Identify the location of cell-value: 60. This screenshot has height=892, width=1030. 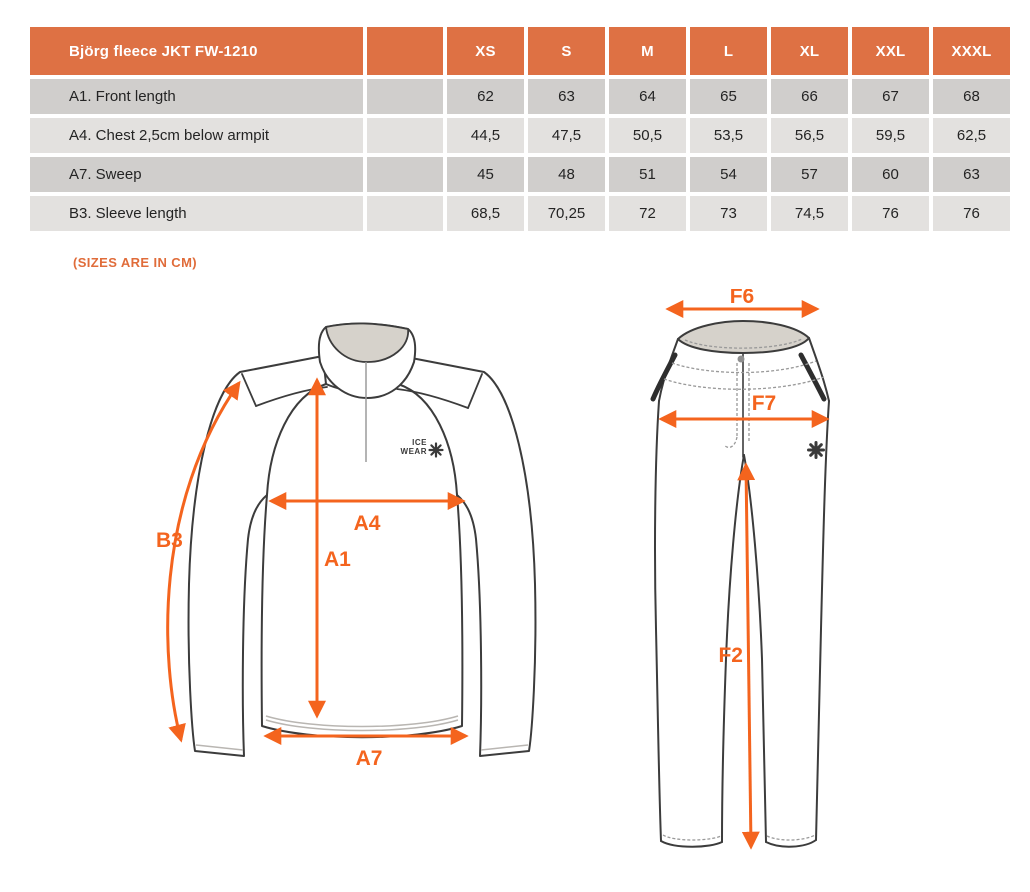
(890, 174).